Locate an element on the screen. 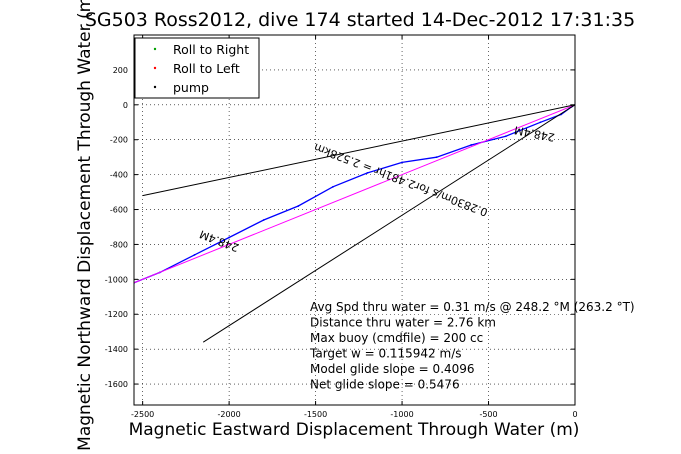  legend: Roll to Right Roll to Left pump is located at coordinates (197, 68).